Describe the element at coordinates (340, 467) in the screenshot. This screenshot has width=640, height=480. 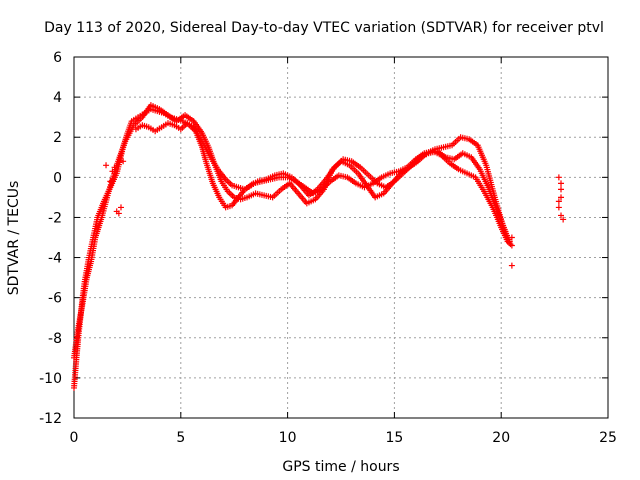
I see `x-axis-label: GPS time / hours` at that location.